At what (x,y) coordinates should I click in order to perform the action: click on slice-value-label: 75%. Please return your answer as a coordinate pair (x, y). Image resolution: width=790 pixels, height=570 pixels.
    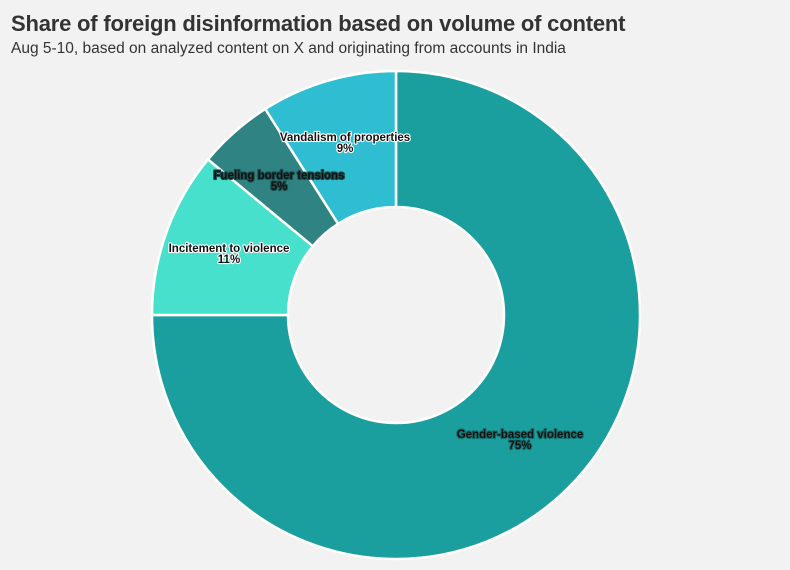
    Looking at the image, I should click on (519, 446).